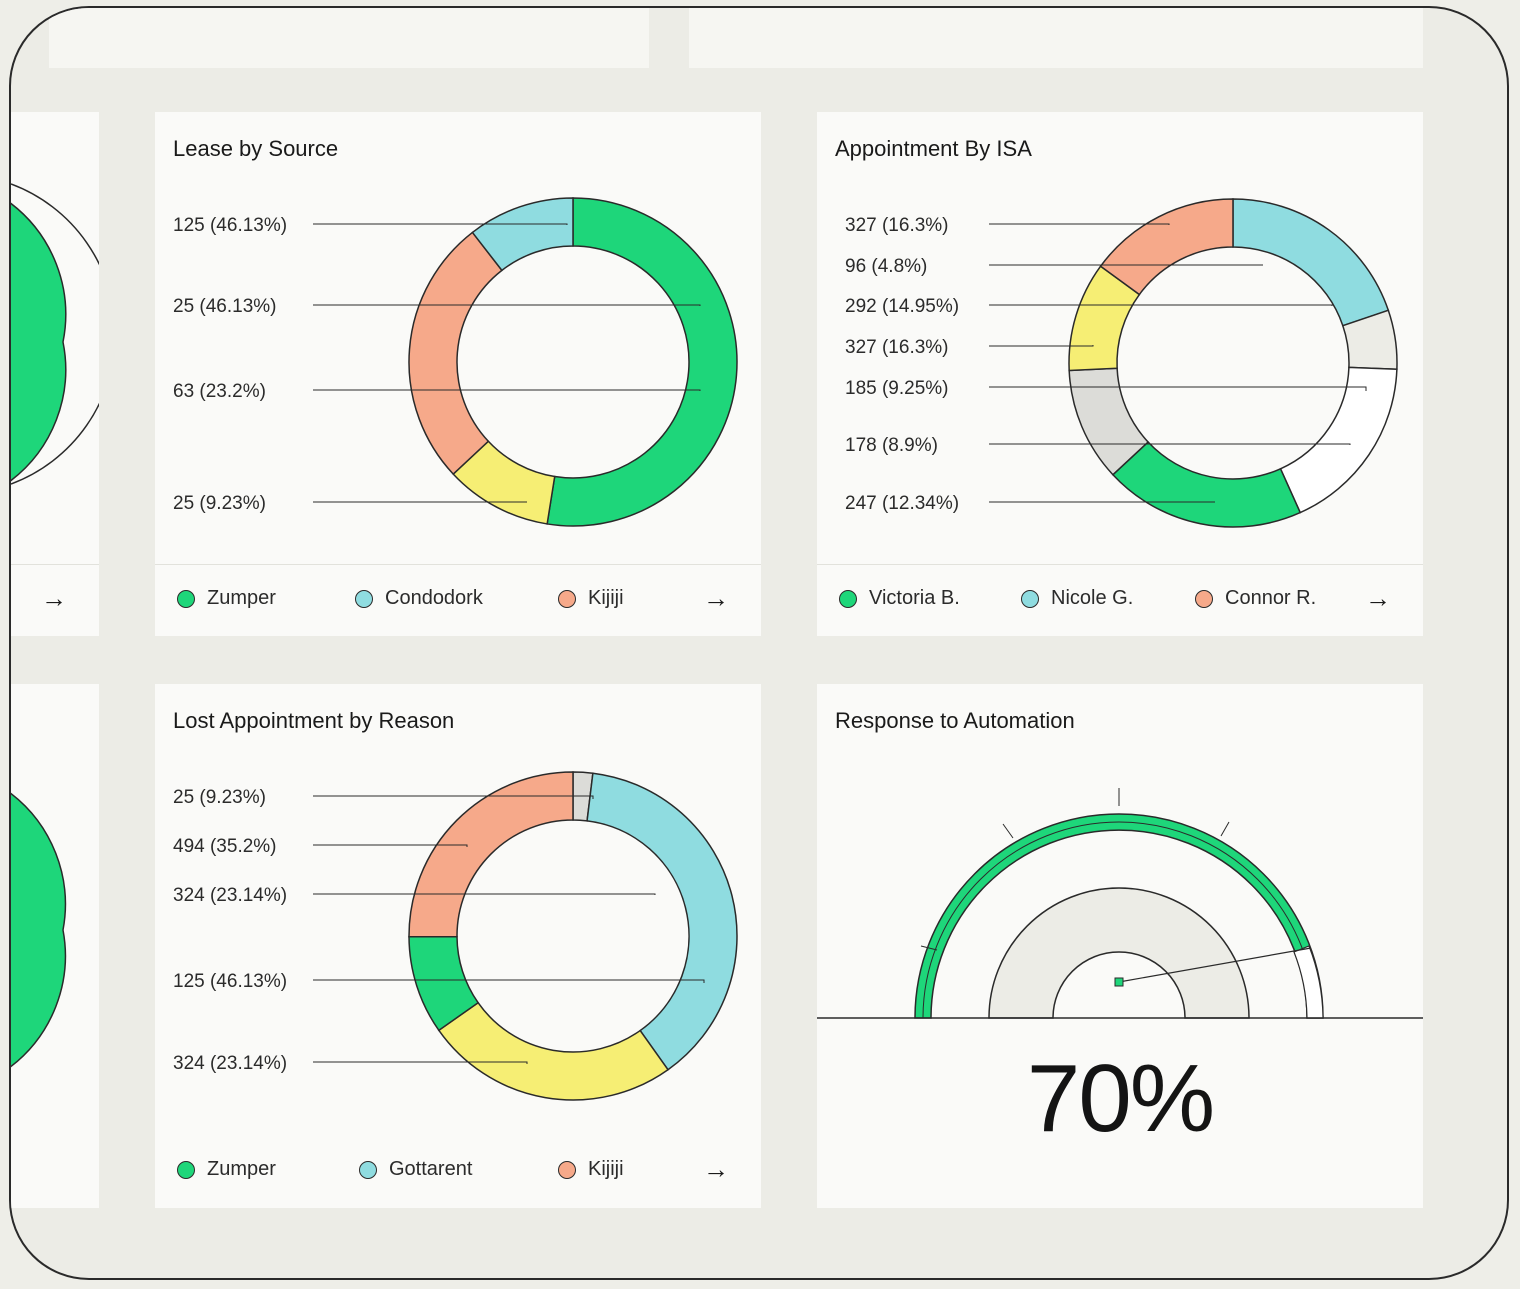 This screenshot has height=1289, width=1520. What do you see at coordinates (431, 1169) in the screenshot?
I see `legend-label: Gottarent` at bounding box center [431, 1169].